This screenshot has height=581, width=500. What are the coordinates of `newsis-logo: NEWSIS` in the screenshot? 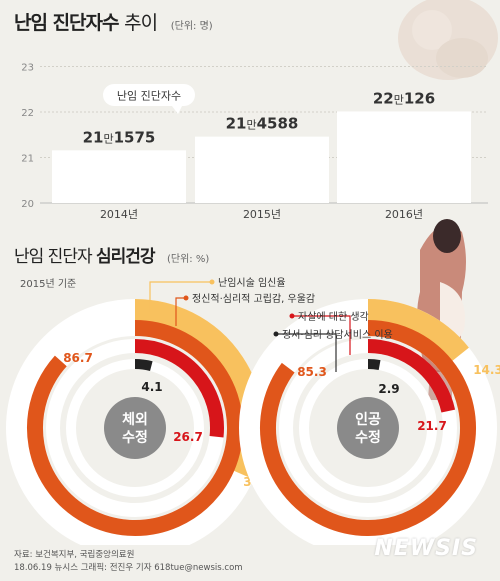 It's located at (426, 548).